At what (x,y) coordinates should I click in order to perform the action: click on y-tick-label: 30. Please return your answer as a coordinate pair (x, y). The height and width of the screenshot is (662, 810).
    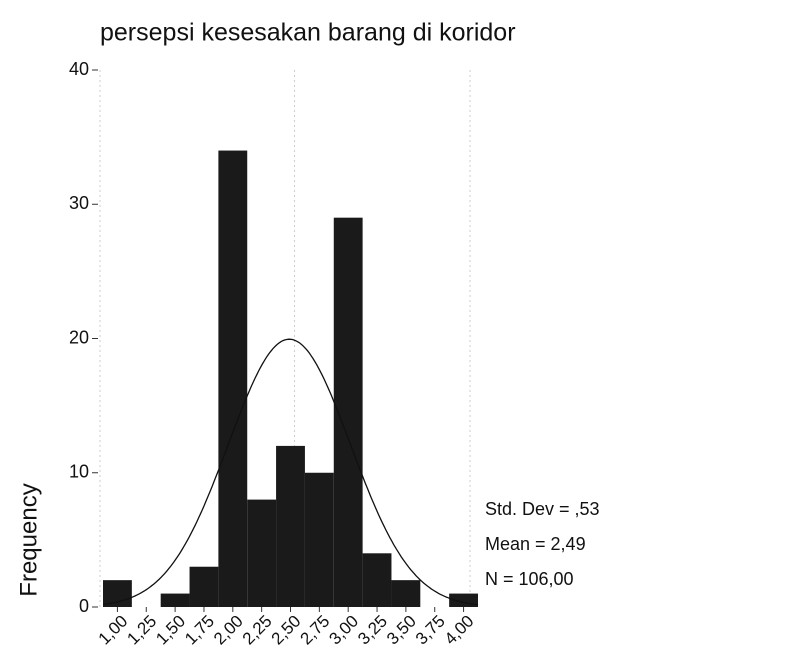
    Looking at the image, I should click on (79, 203).